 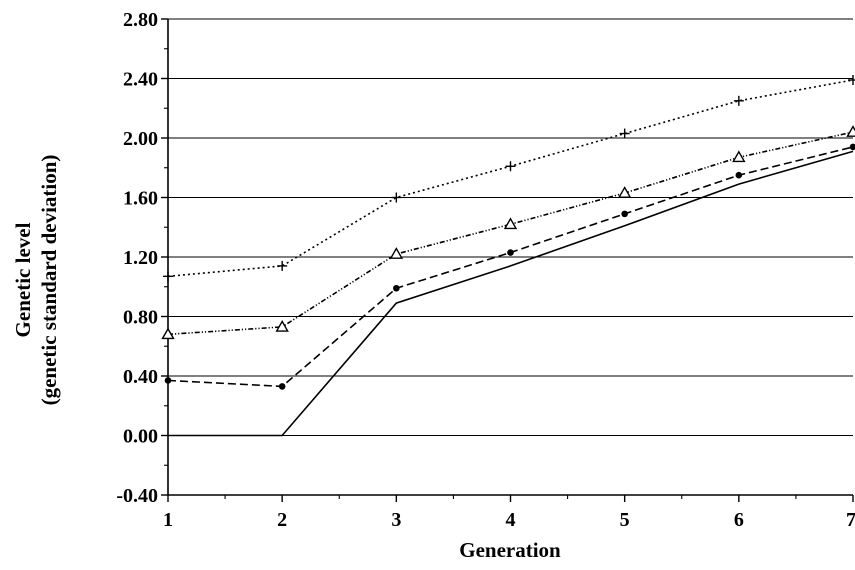 What do you see at coordinates (168, 520) in the screenshot?
I see `x-tick-label: 1` at bounding box center [168, 520].